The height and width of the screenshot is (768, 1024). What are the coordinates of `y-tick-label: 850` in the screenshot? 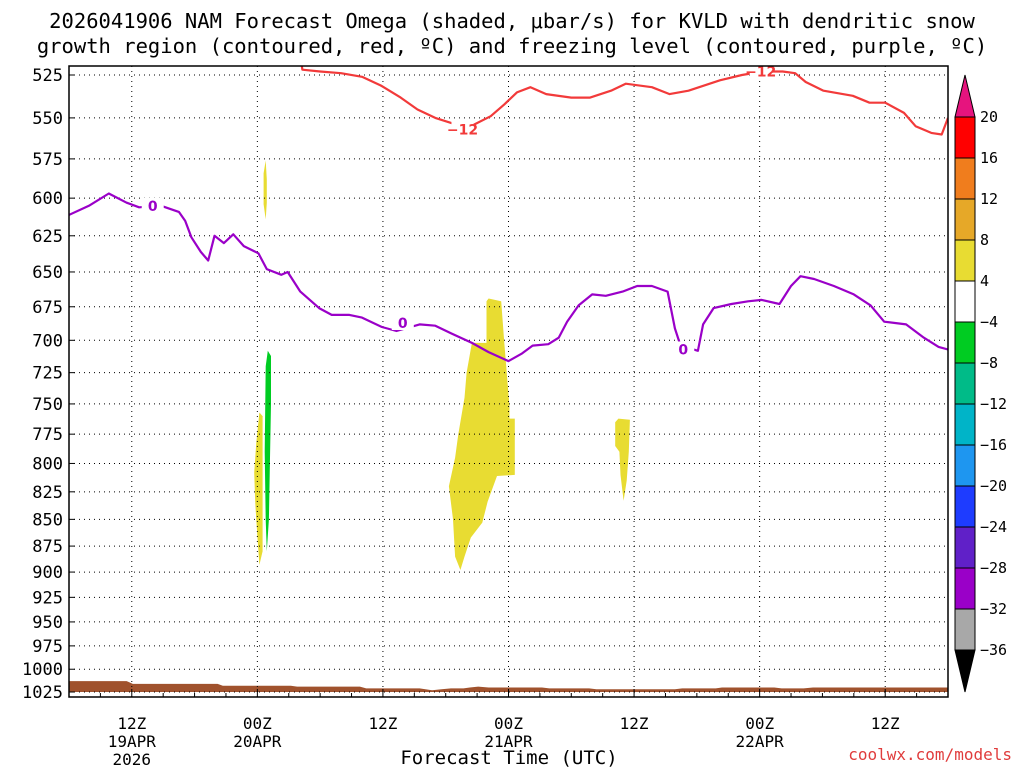 It's located at (47, 520).